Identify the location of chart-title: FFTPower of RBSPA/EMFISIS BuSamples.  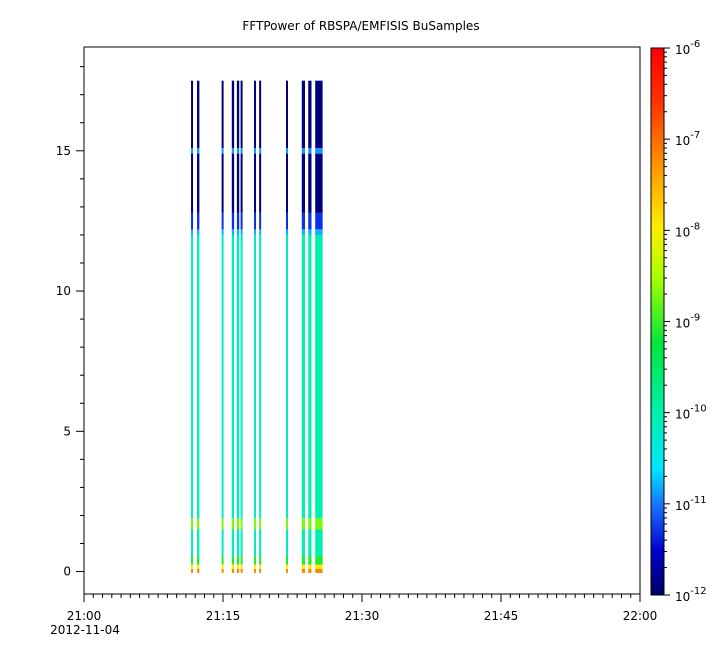
(360, 26).